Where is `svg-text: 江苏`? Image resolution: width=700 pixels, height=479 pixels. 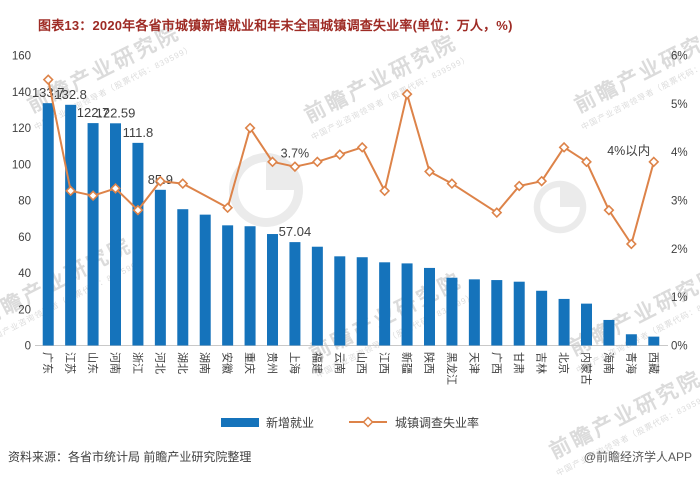 svg-text: 江苏 is located at coordinates (70, 363).